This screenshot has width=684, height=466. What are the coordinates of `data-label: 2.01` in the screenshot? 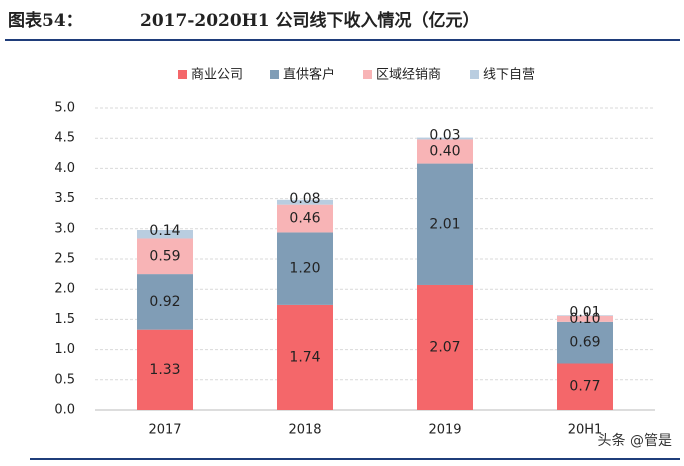 It's located at (444, 224).